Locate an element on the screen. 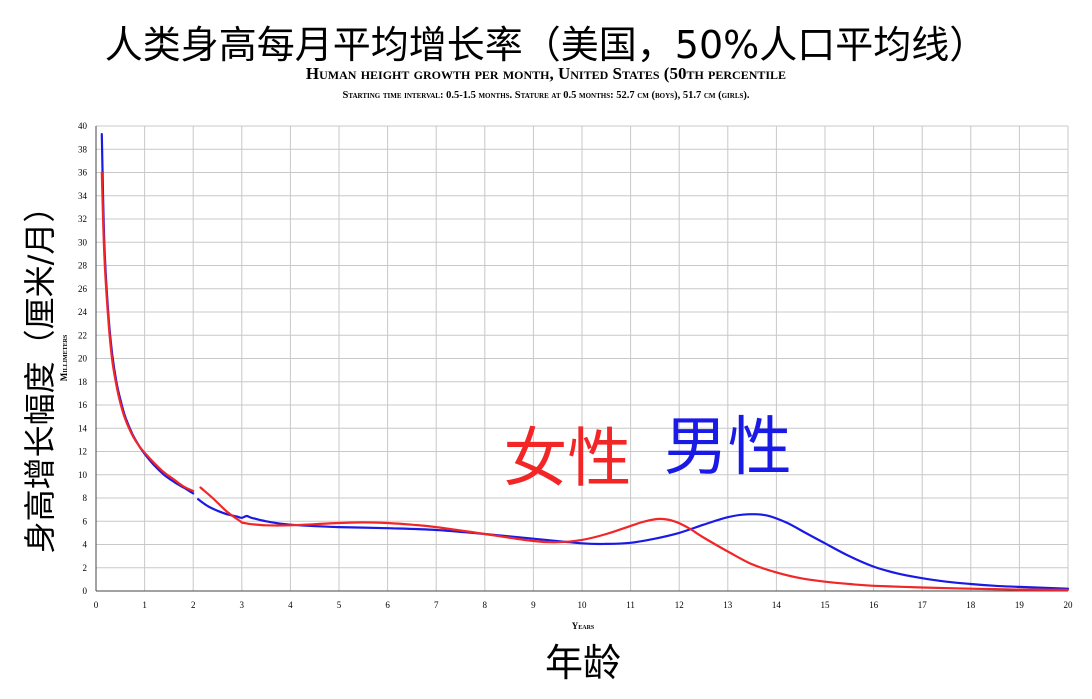 This screenshot has width=1092, height=699. y-tick-label: 14 is located at coordinates (83, 428).